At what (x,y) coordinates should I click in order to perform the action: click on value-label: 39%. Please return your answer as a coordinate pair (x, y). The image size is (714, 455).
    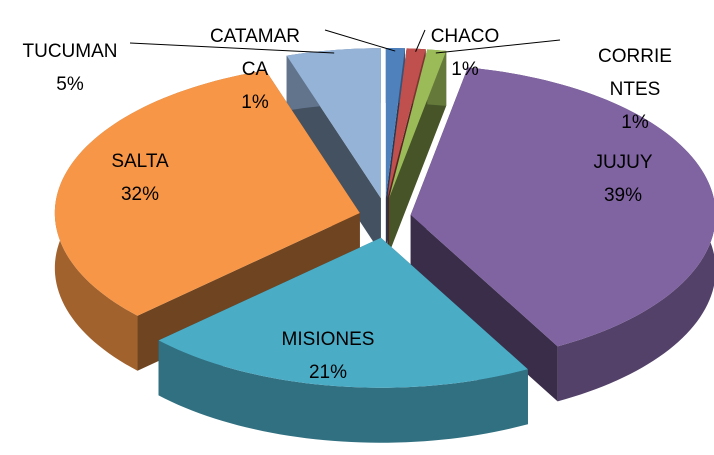
    Looking at the image, I should click on (623, 195).